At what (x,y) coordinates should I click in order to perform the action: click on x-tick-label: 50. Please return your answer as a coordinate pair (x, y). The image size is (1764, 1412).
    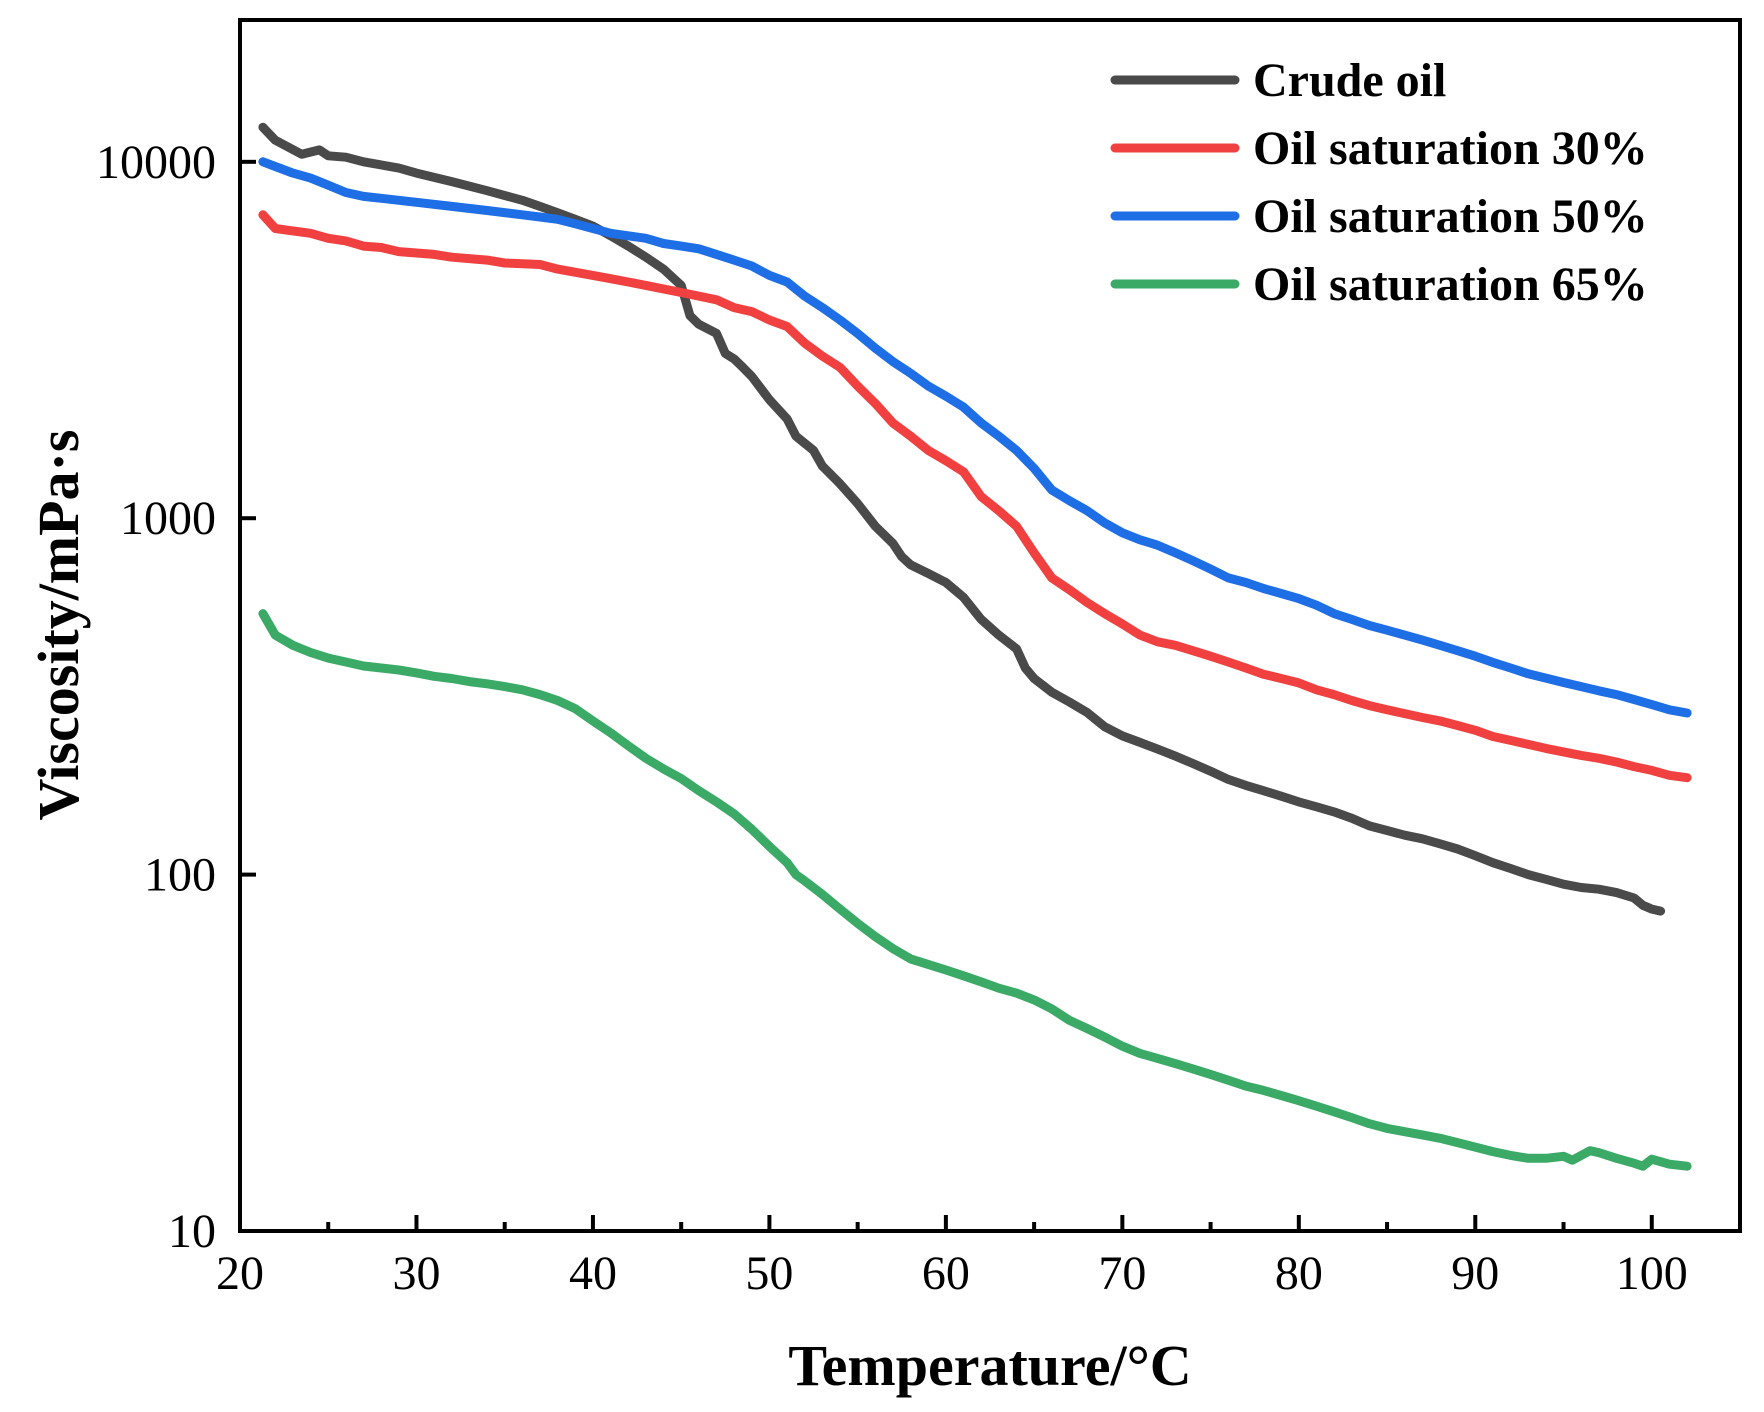
    Looking at the image, I should click on (769, 1273).